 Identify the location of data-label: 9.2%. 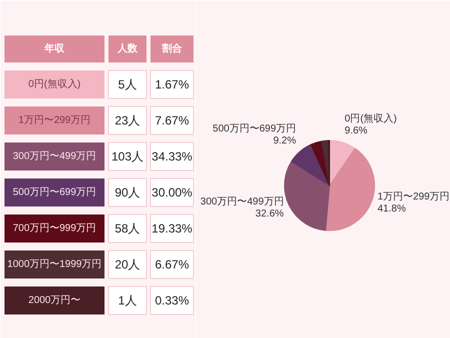
(284, 141).